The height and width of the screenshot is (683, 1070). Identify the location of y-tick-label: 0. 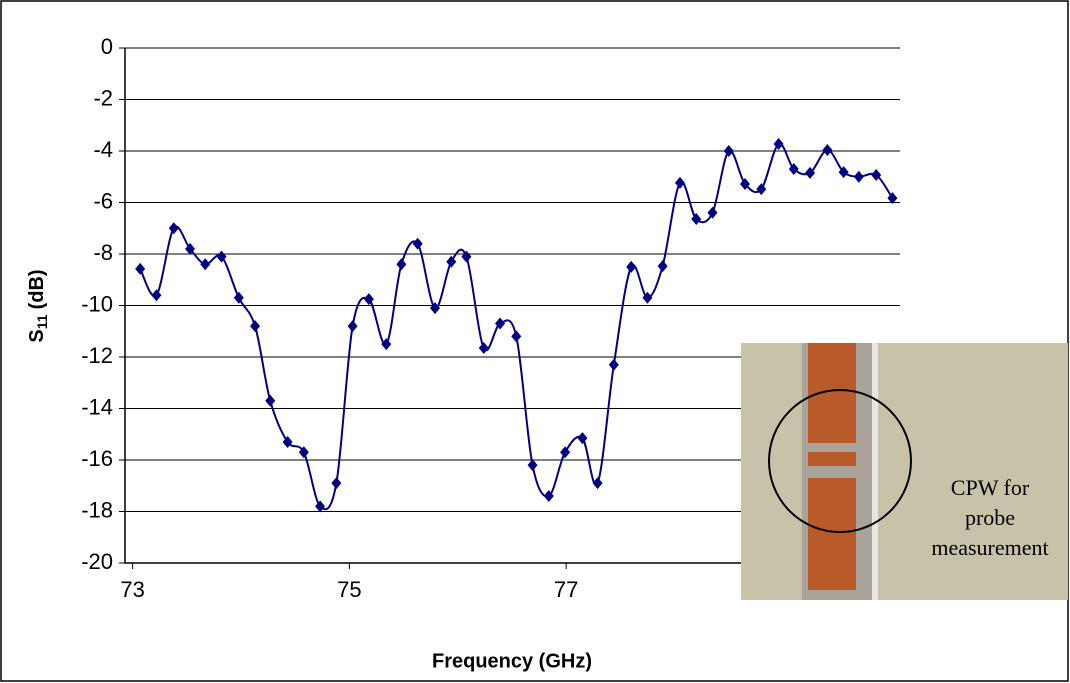
(107, 46).